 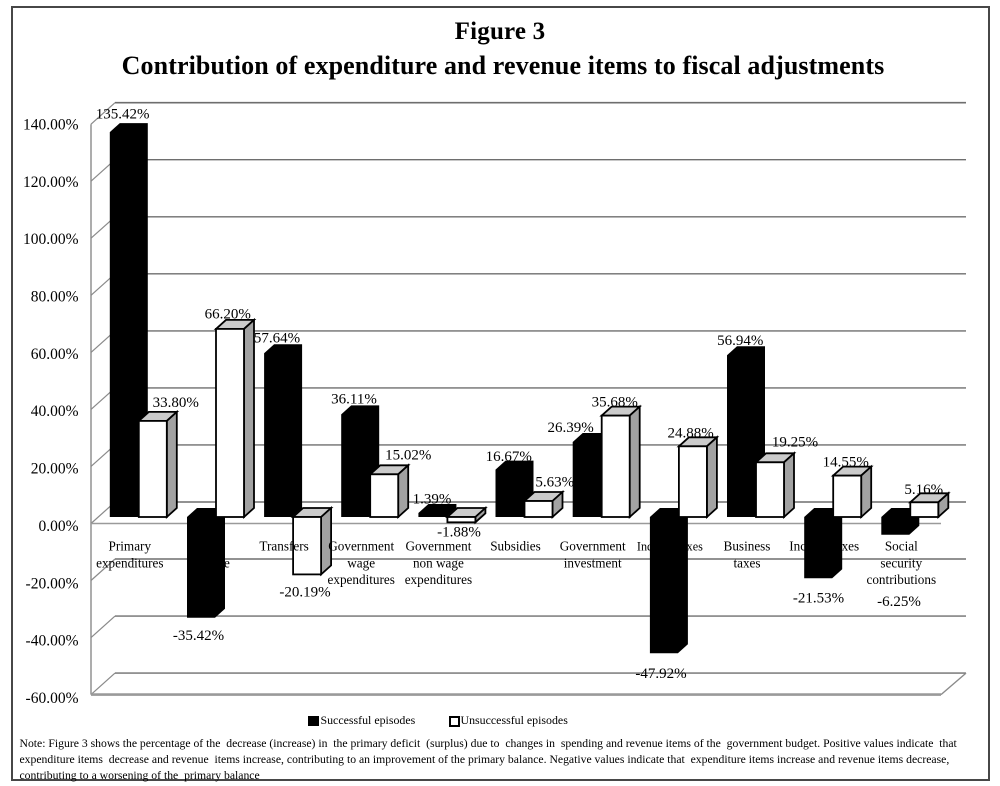 What do you see at coordinates (55, 411) in the screenshot?
I see `svg-text: 40.00%` at bounding box center [55, 411].